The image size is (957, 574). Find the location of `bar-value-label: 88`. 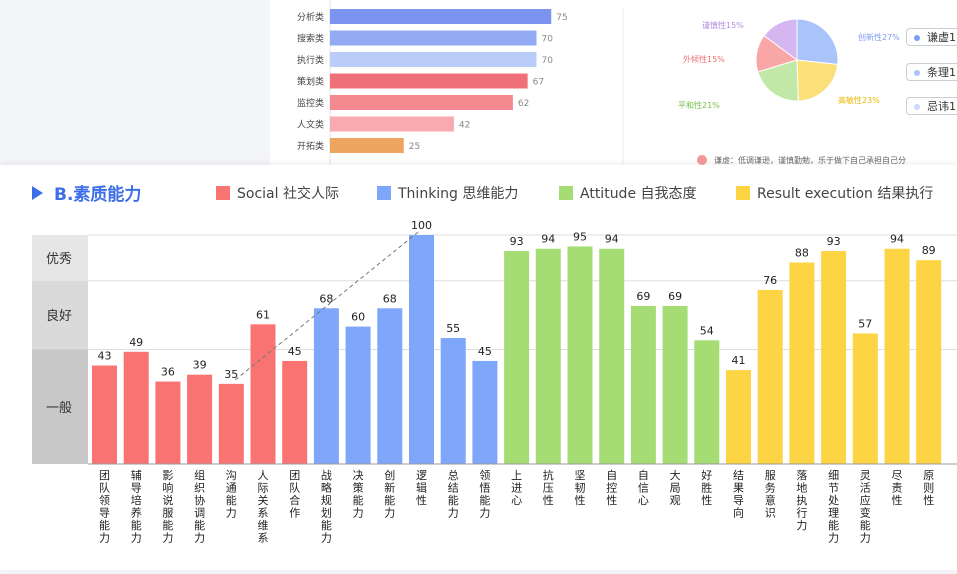

bar-value-label: 88 is located at coordinates (802, 252).